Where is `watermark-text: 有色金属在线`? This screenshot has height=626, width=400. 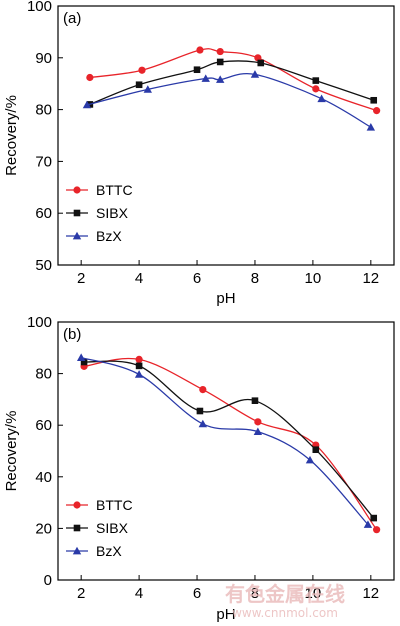
watermark-text: 有色金属在线 is located at coordinates (285, 594).